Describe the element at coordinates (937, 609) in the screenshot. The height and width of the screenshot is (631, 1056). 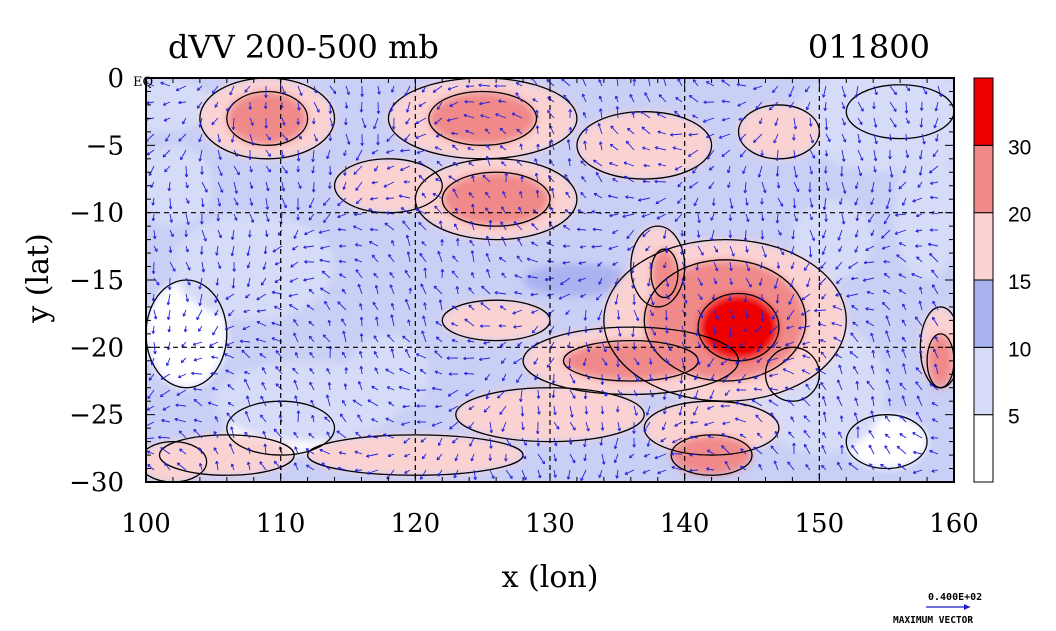
I see `vector-legend: 0.400E+02 MAXIMUM VECTOR` at that location.